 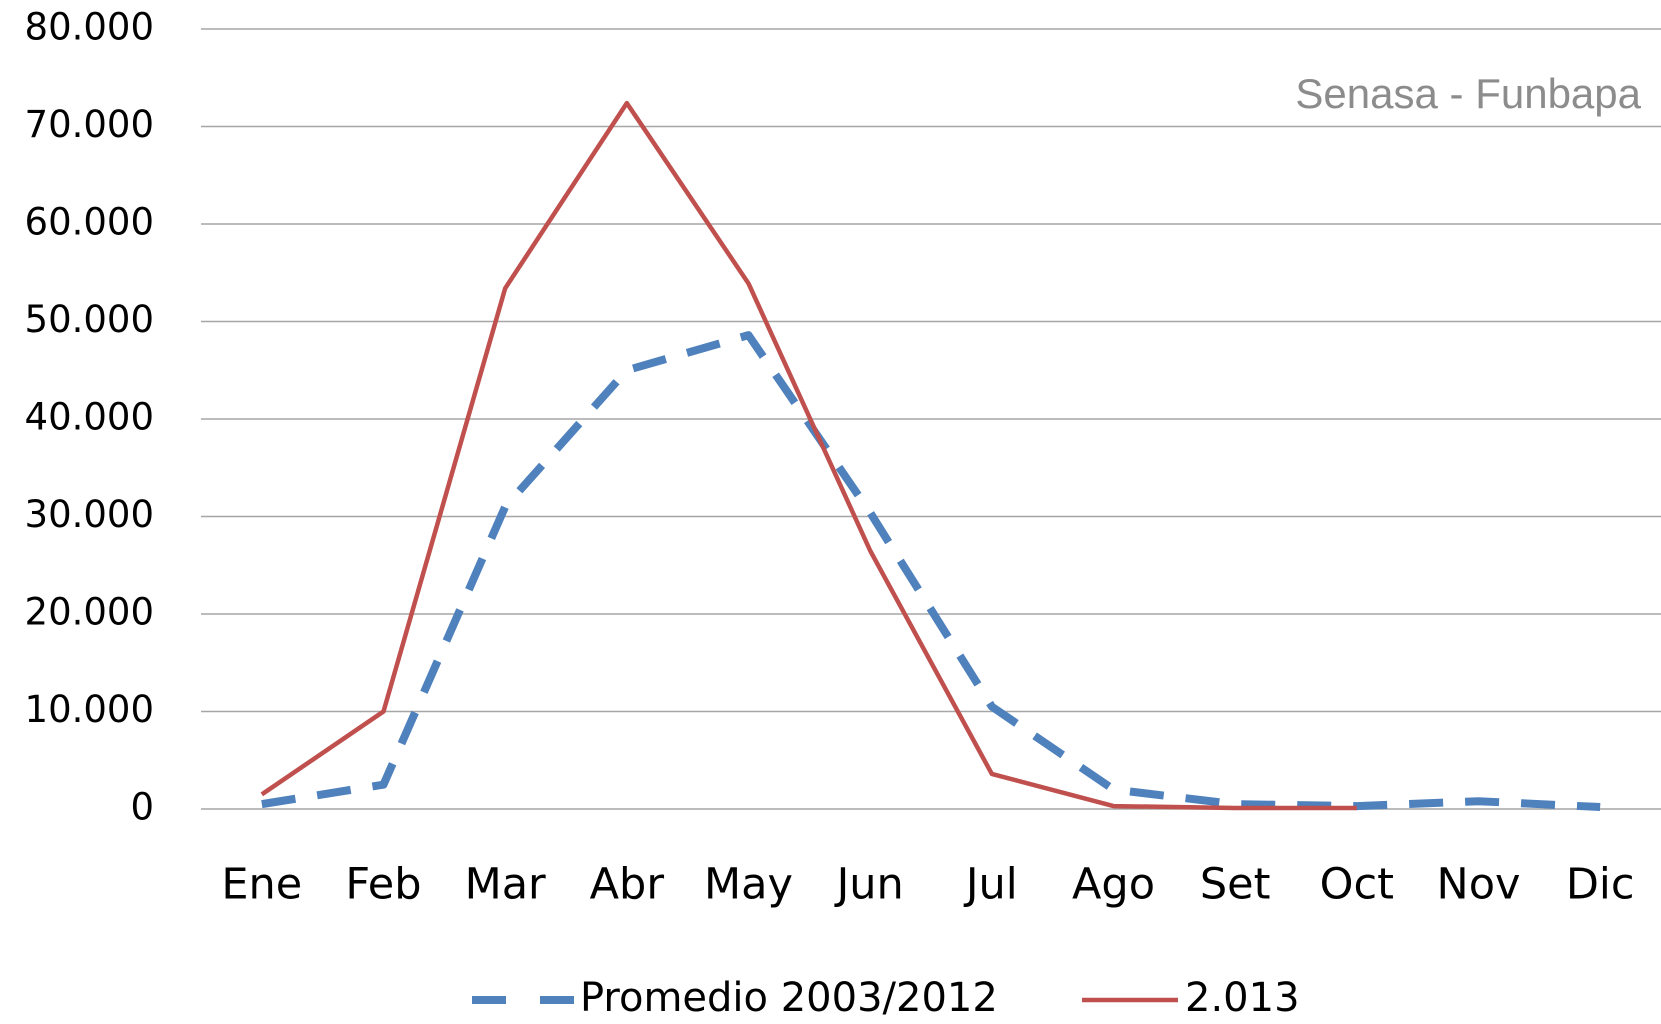 I want to click on x-tick-label: Nov, so click(x=1479, y=885).